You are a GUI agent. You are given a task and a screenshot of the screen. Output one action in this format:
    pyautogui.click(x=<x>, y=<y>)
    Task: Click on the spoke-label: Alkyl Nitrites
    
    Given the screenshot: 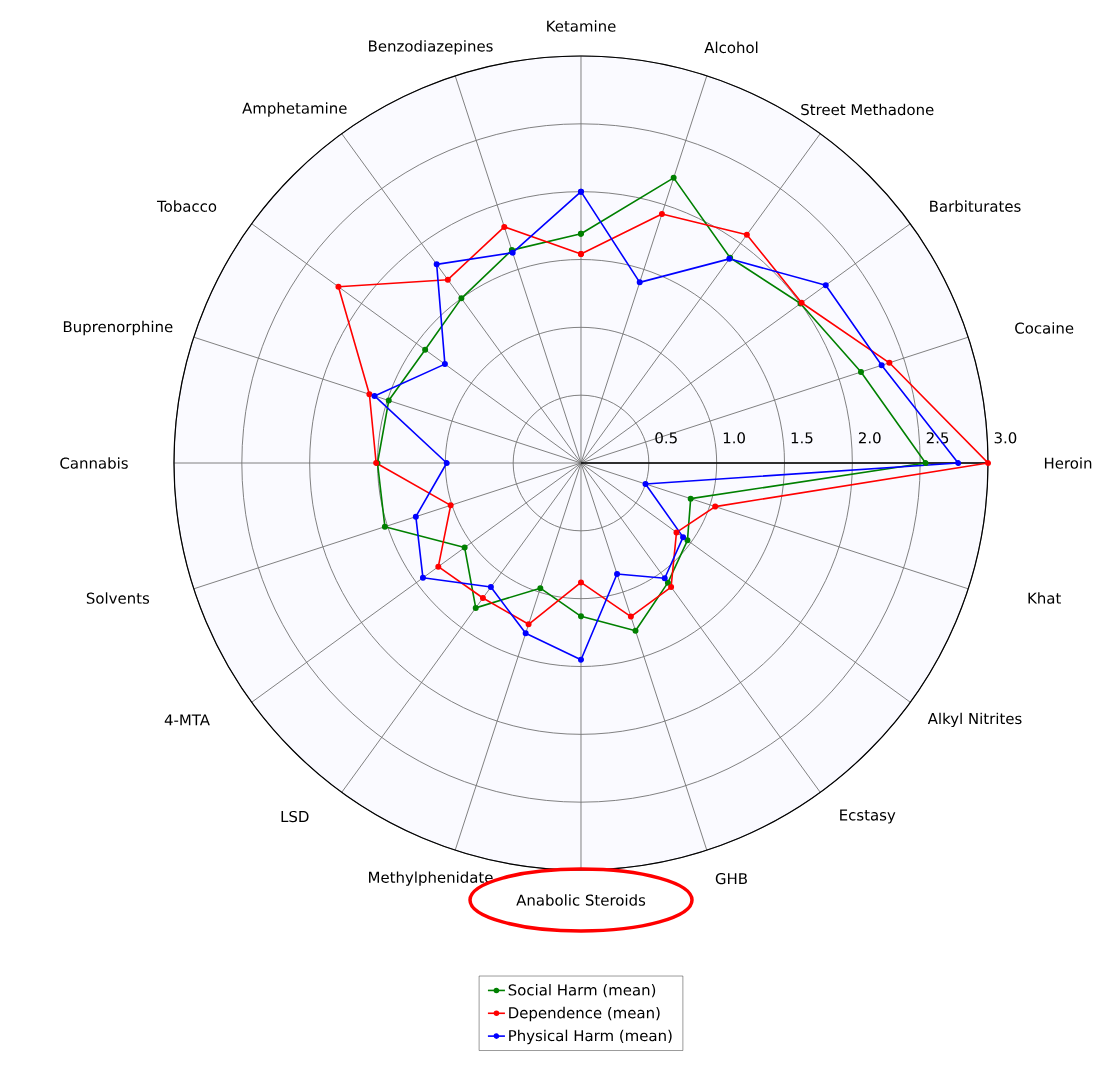 What is the action you would take?
    pyautogui.click(x=974, y=720)
    